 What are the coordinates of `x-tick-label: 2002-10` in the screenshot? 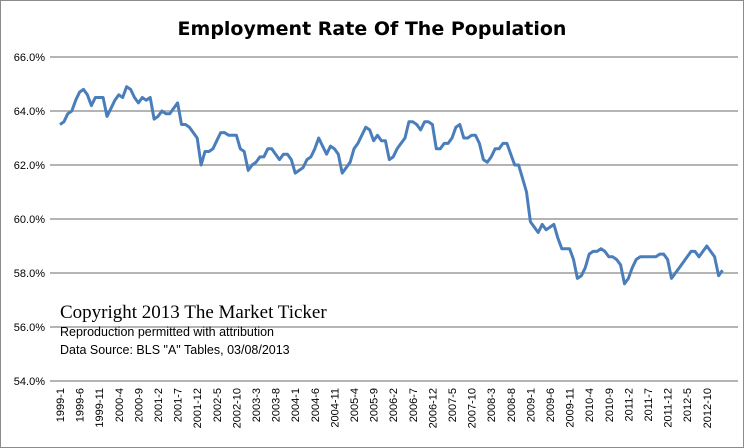 It's located at (237, 408).